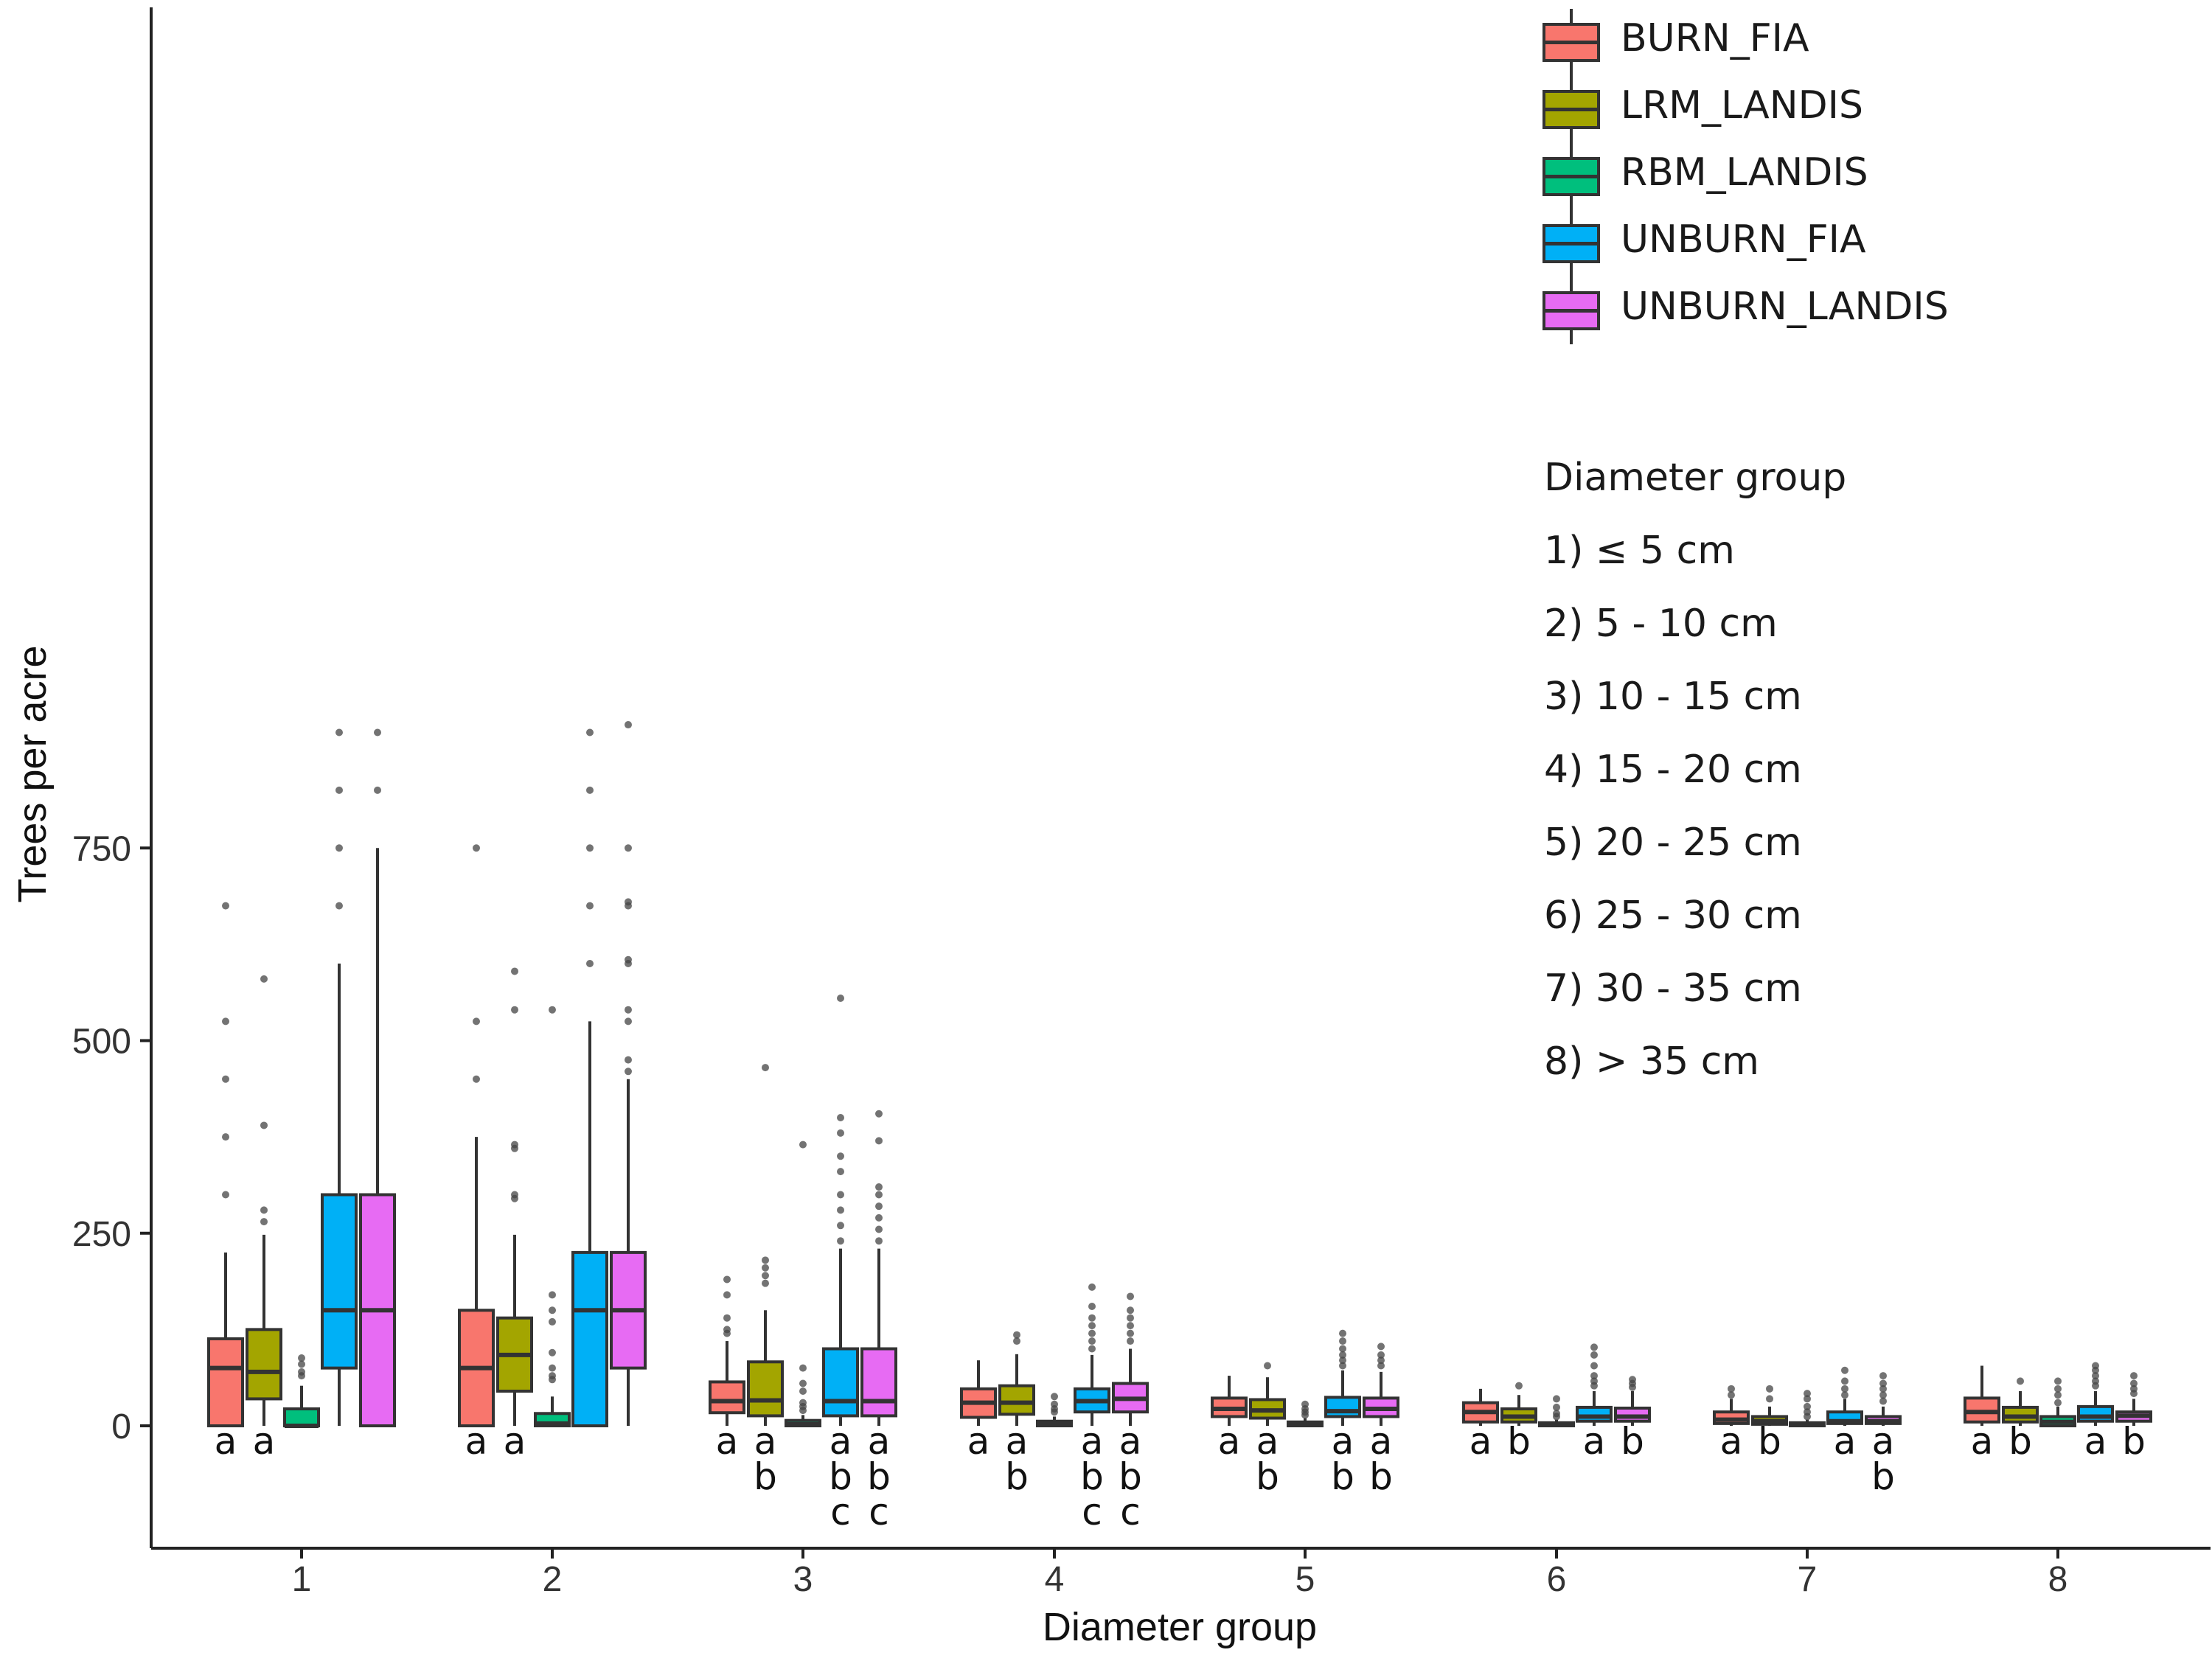 This screenshot has width=2212, height=1661. What do you see at coordinates (32, 773) in the screenshot?
I see `y-axis-title: Trees per acre` at bounding box center [32, 773].